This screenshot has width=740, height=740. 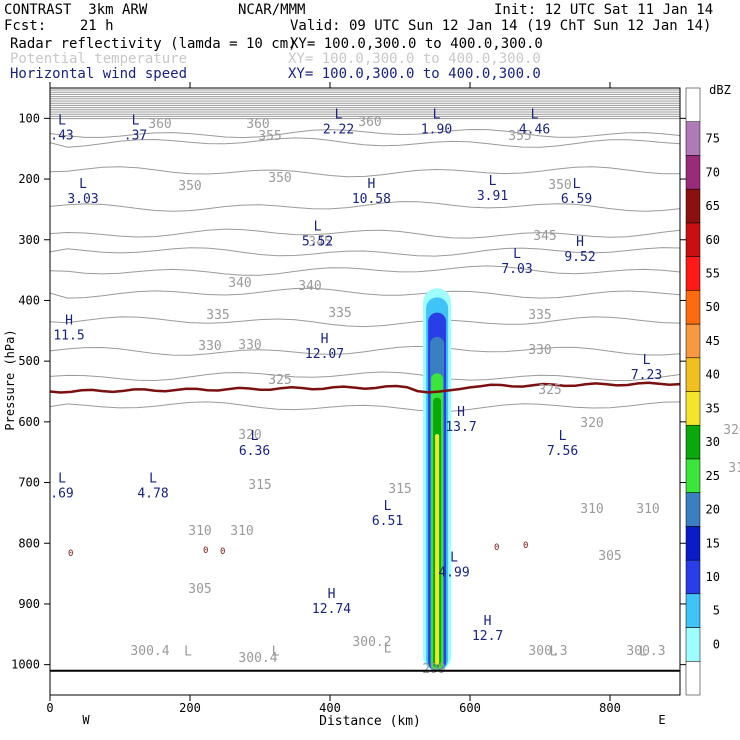 I want to click on wind-extremum-value: 5.52, so click(x=317, y=242).